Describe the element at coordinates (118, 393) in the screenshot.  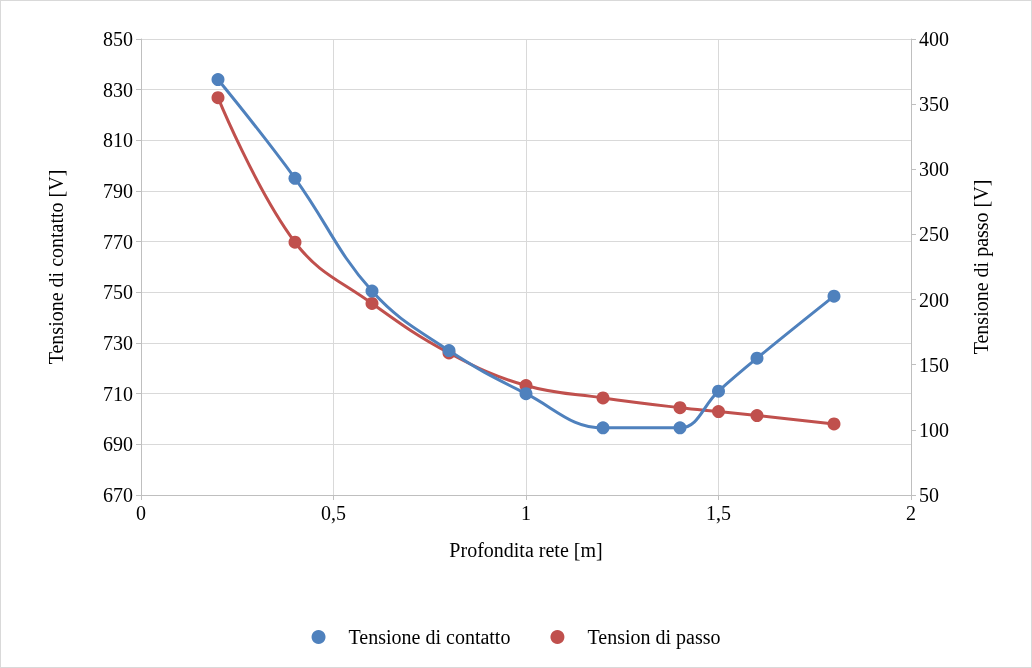
I see `y-tick-label: 710` at that location.